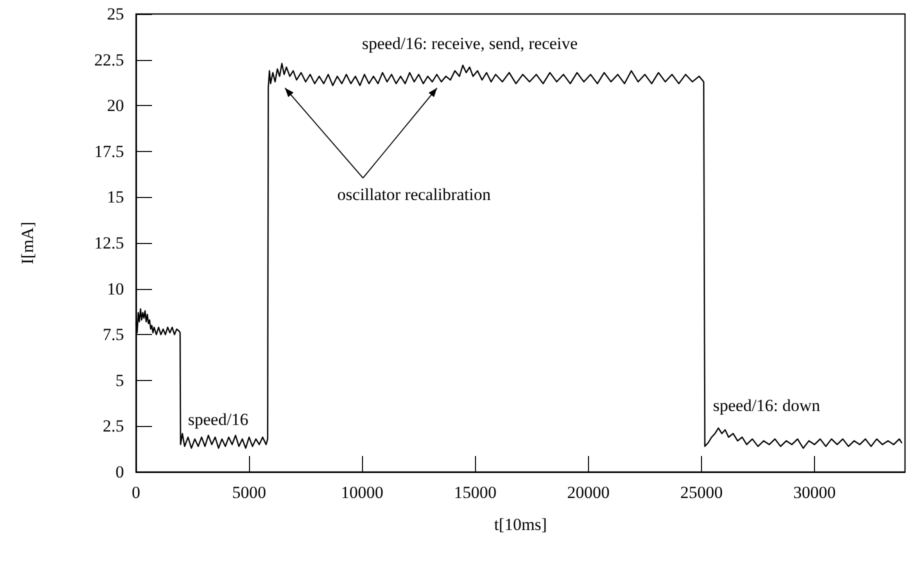  Describe the element at coordinates (115, 14) in the screenshot. I see `y-tick-label: 25` at that location.